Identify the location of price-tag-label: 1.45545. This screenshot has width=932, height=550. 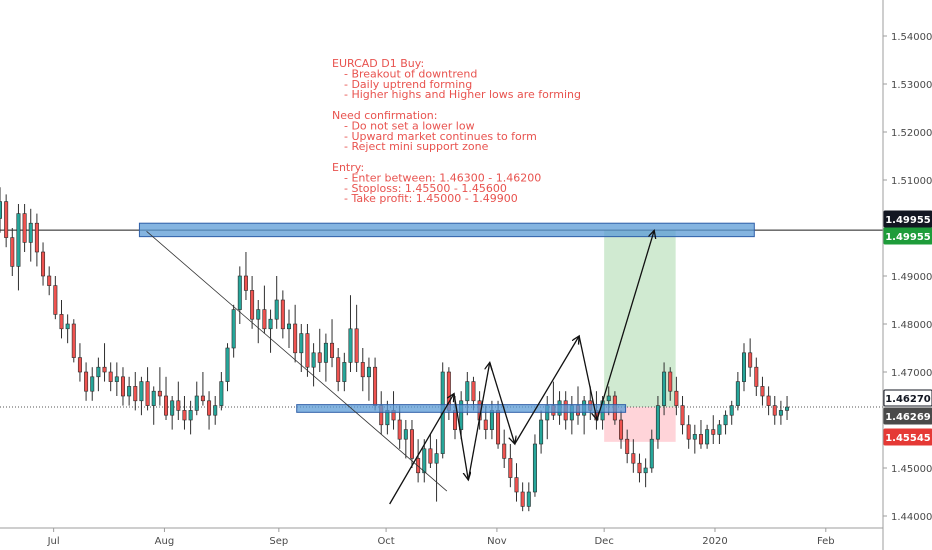
(908, 438).